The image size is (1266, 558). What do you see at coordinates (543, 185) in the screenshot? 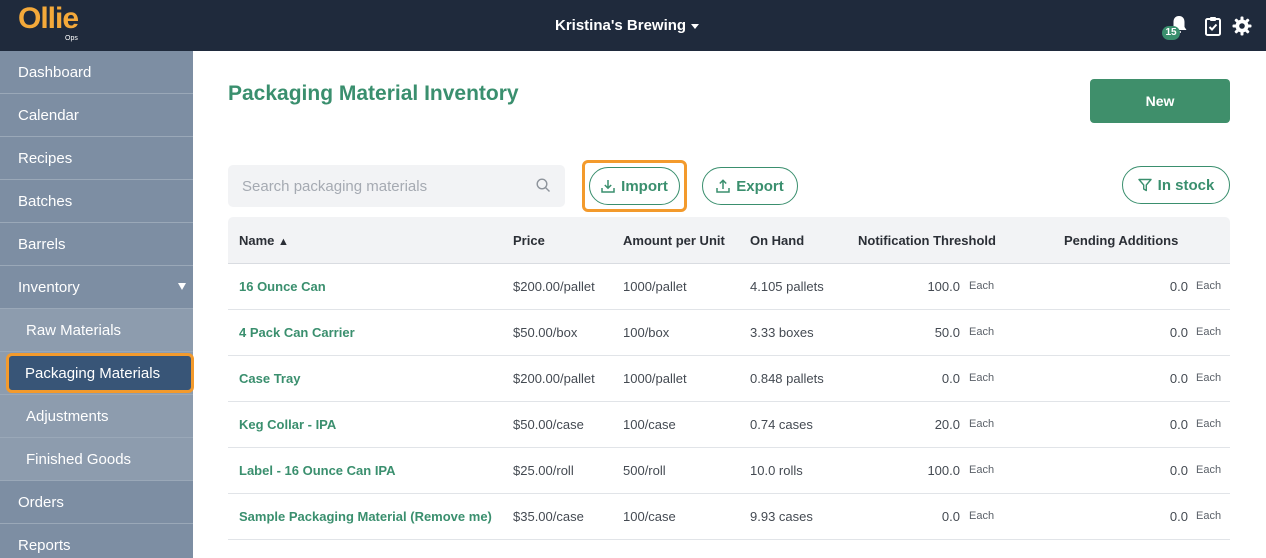
I see `search-icon` at bounding box center [543, 185].